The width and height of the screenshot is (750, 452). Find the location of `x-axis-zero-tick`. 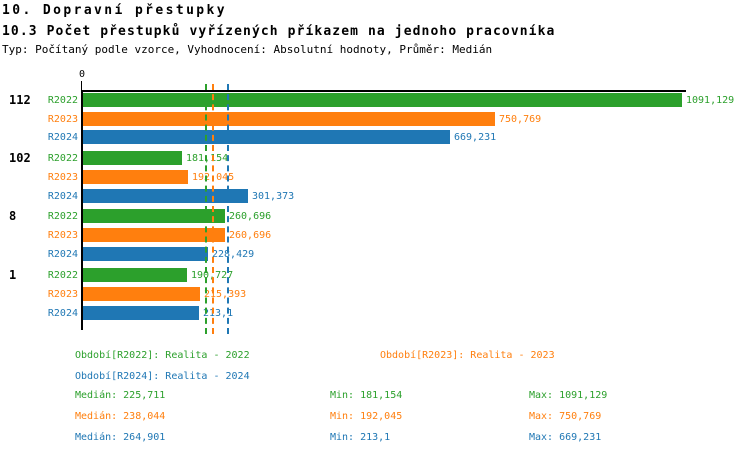

x-axis-zero-tick is located at coordinates (81, 86).